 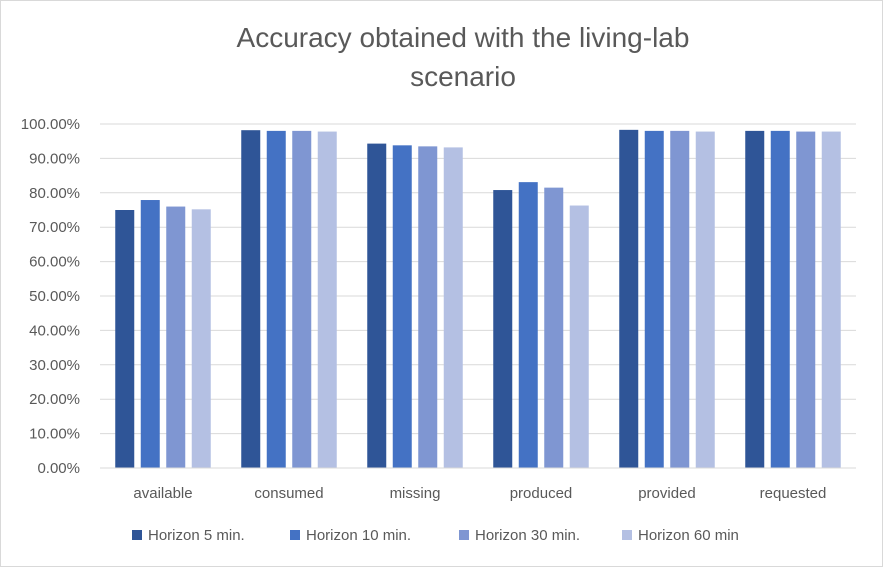 I want to click on x-category-label: requested, so click(x=793, y=493).